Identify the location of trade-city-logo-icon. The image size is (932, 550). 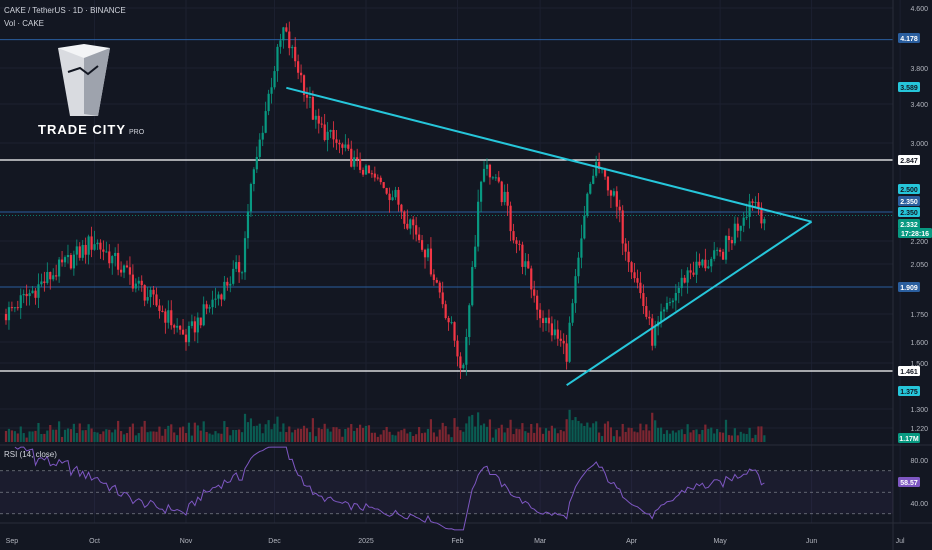
(84, 80).